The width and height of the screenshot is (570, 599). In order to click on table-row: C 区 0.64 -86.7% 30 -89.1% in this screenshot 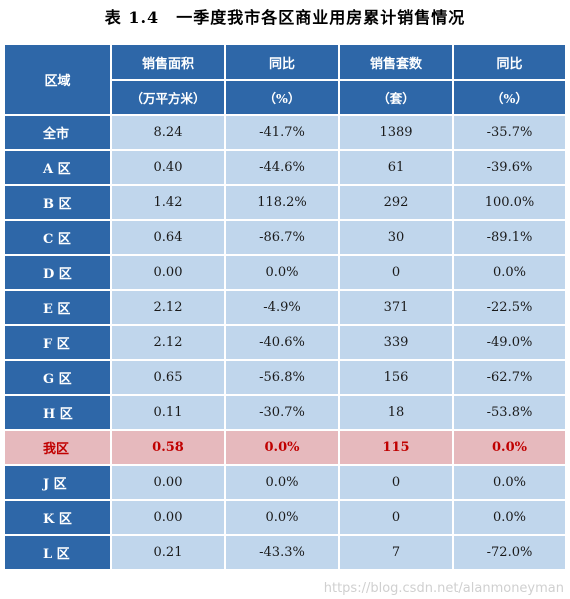, I will do `click(285, 237)`.